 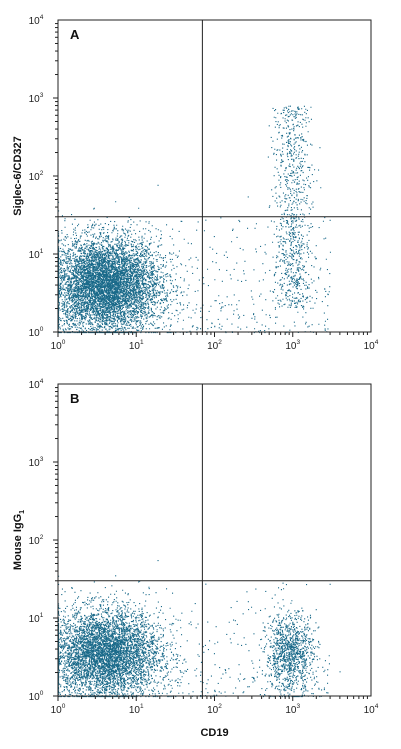 I want to click on scatter-points, so click(x=199, y=629).